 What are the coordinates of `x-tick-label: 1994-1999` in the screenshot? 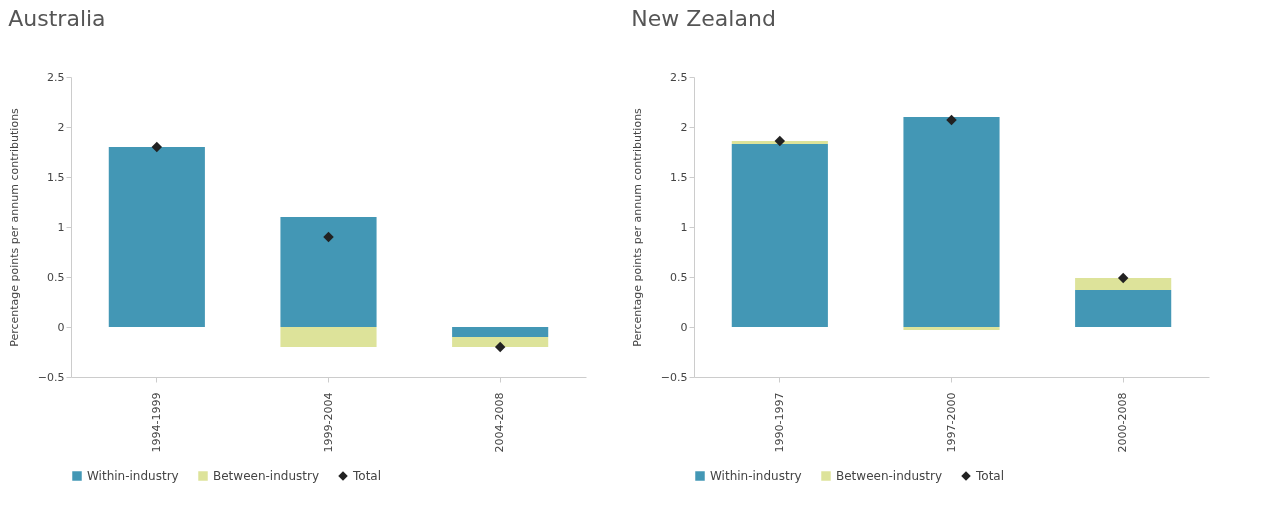 It's located at (156, 422).